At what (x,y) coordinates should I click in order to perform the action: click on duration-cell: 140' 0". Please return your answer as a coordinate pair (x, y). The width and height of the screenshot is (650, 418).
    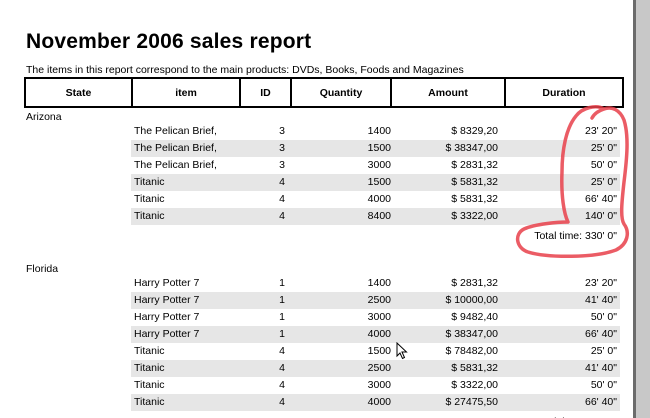
    Looking at the image, I should click on (600, 216).